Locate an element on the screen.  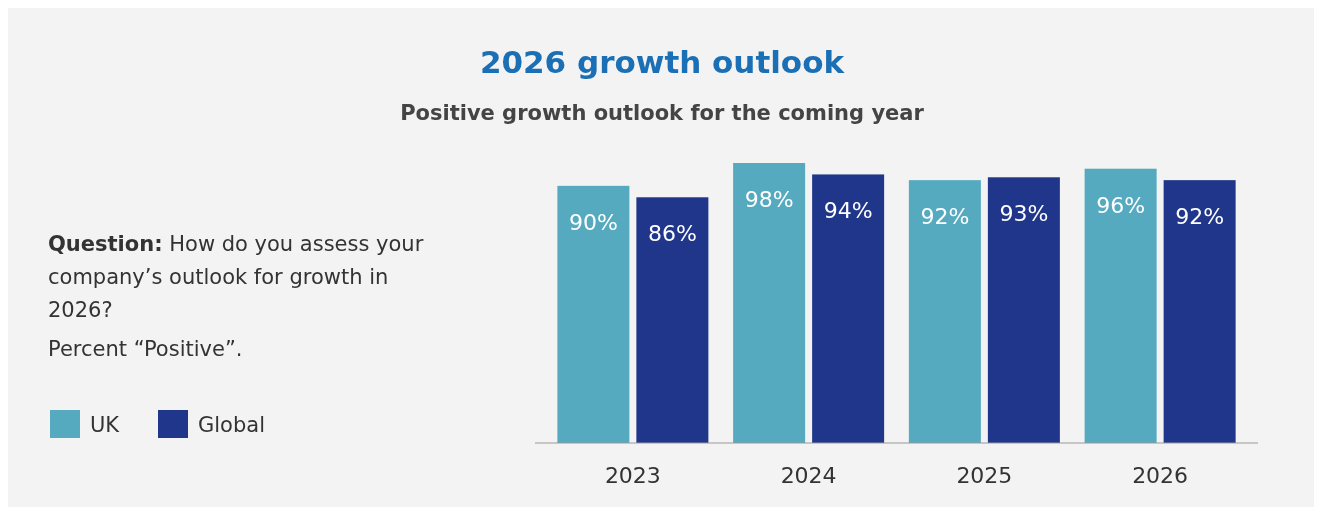
data-label: 86% is located at coordinates (672, 234).